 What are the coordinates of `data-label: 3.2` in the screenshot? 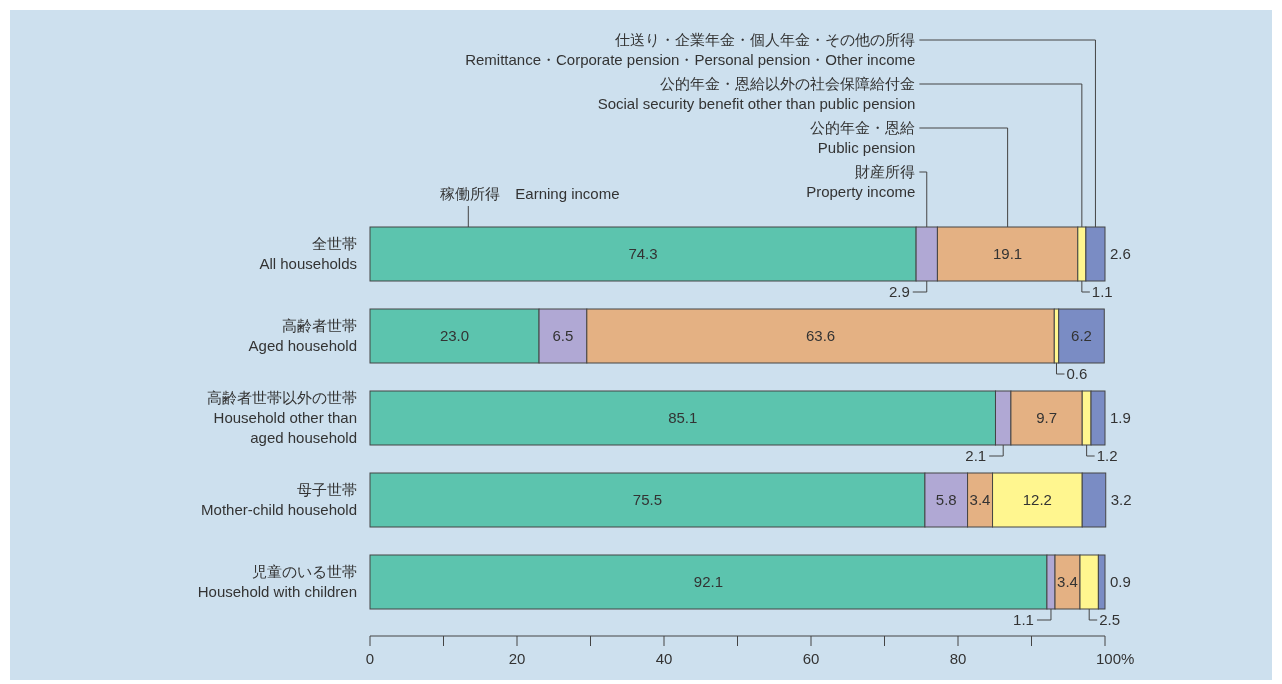 It's located at (1121, 499).